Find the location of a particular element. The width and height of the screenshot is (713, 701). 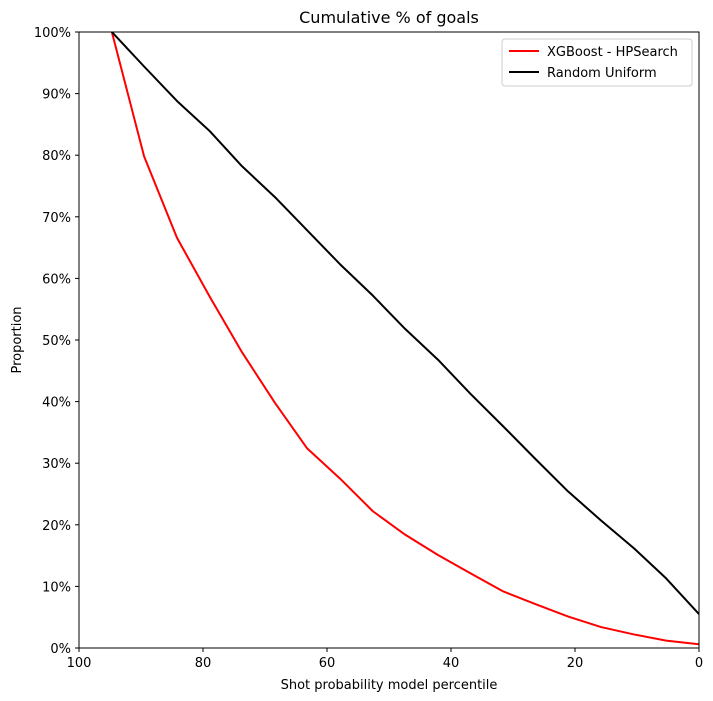

legend: XGBoost - HPSearch Random Uniform is located at coordinates (597, 62).